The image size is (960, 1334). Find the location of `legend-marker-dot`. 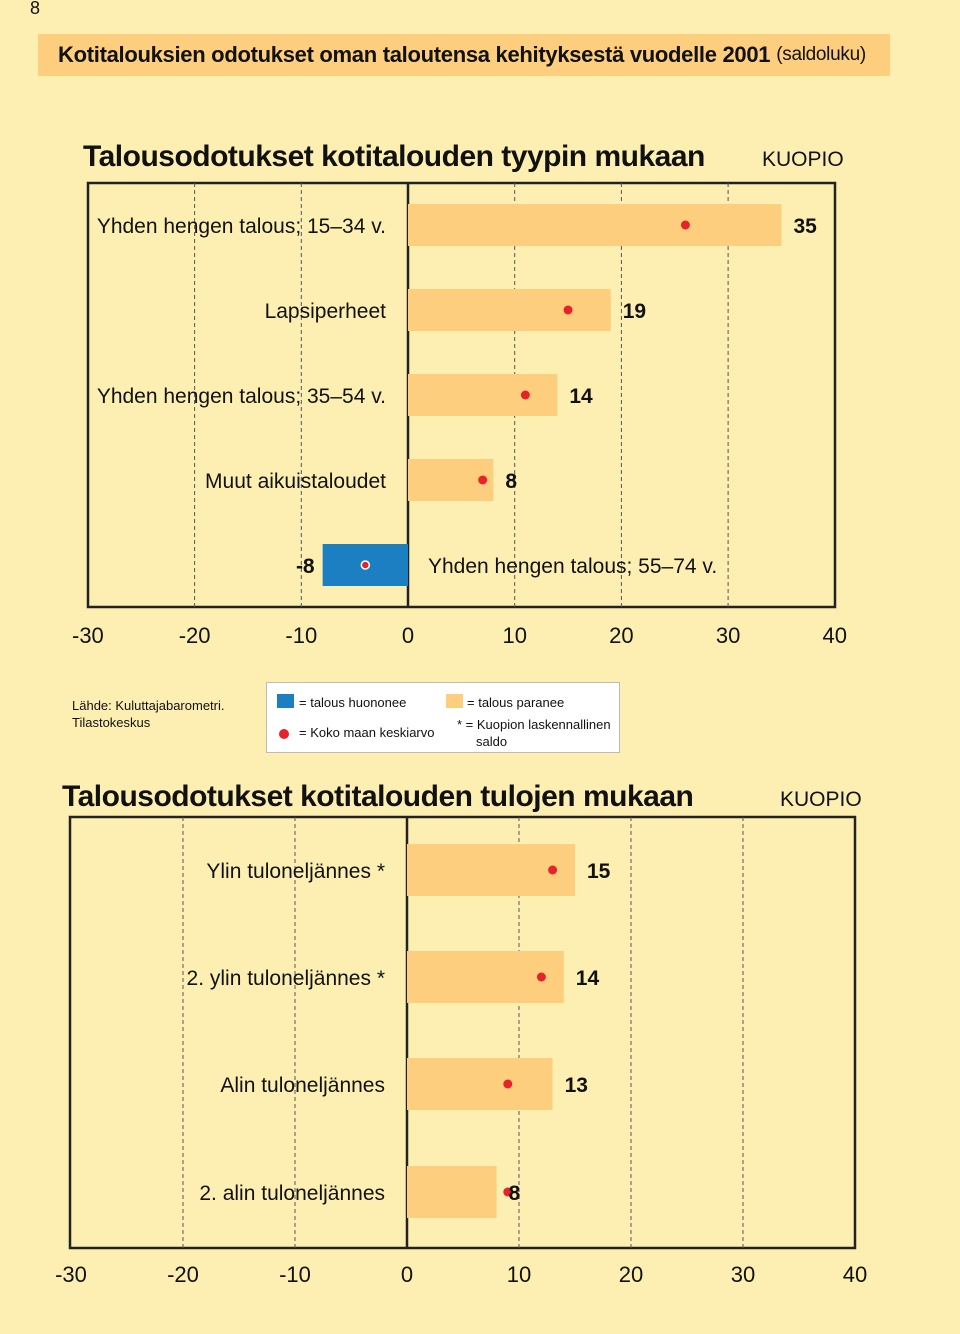

legend-marker-dot is located at coordinates (284, 734).